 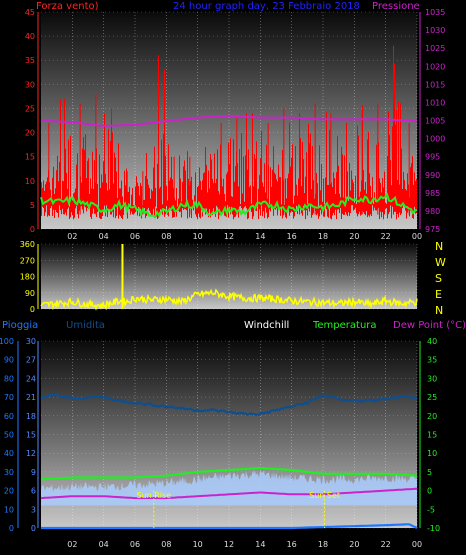 What do you see at coordinates (439, 310) in the screenshot?
I see `compass-n-bottom: N` at bounding box center [439, 310].